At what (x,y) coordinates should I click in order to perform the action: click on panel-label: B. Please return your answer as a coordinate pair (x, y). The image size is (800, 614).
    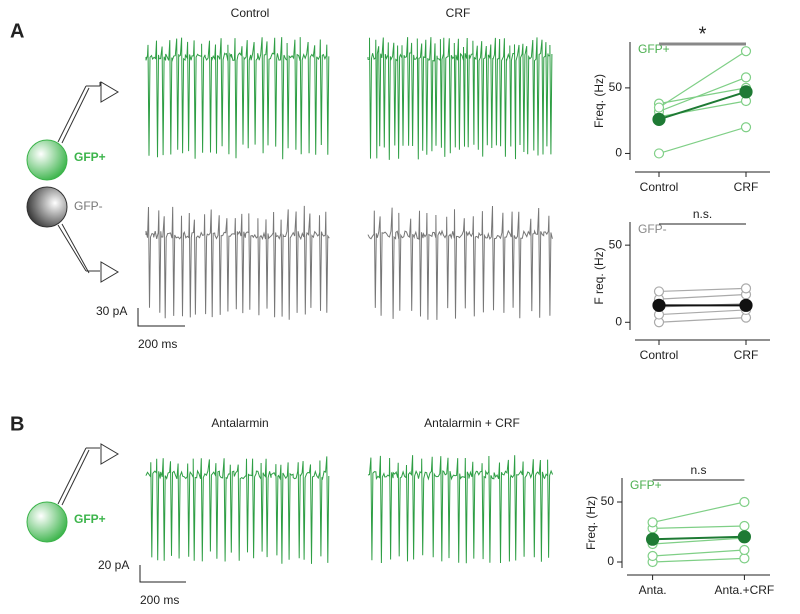
    Looking at the image, I should click on (17, 424).